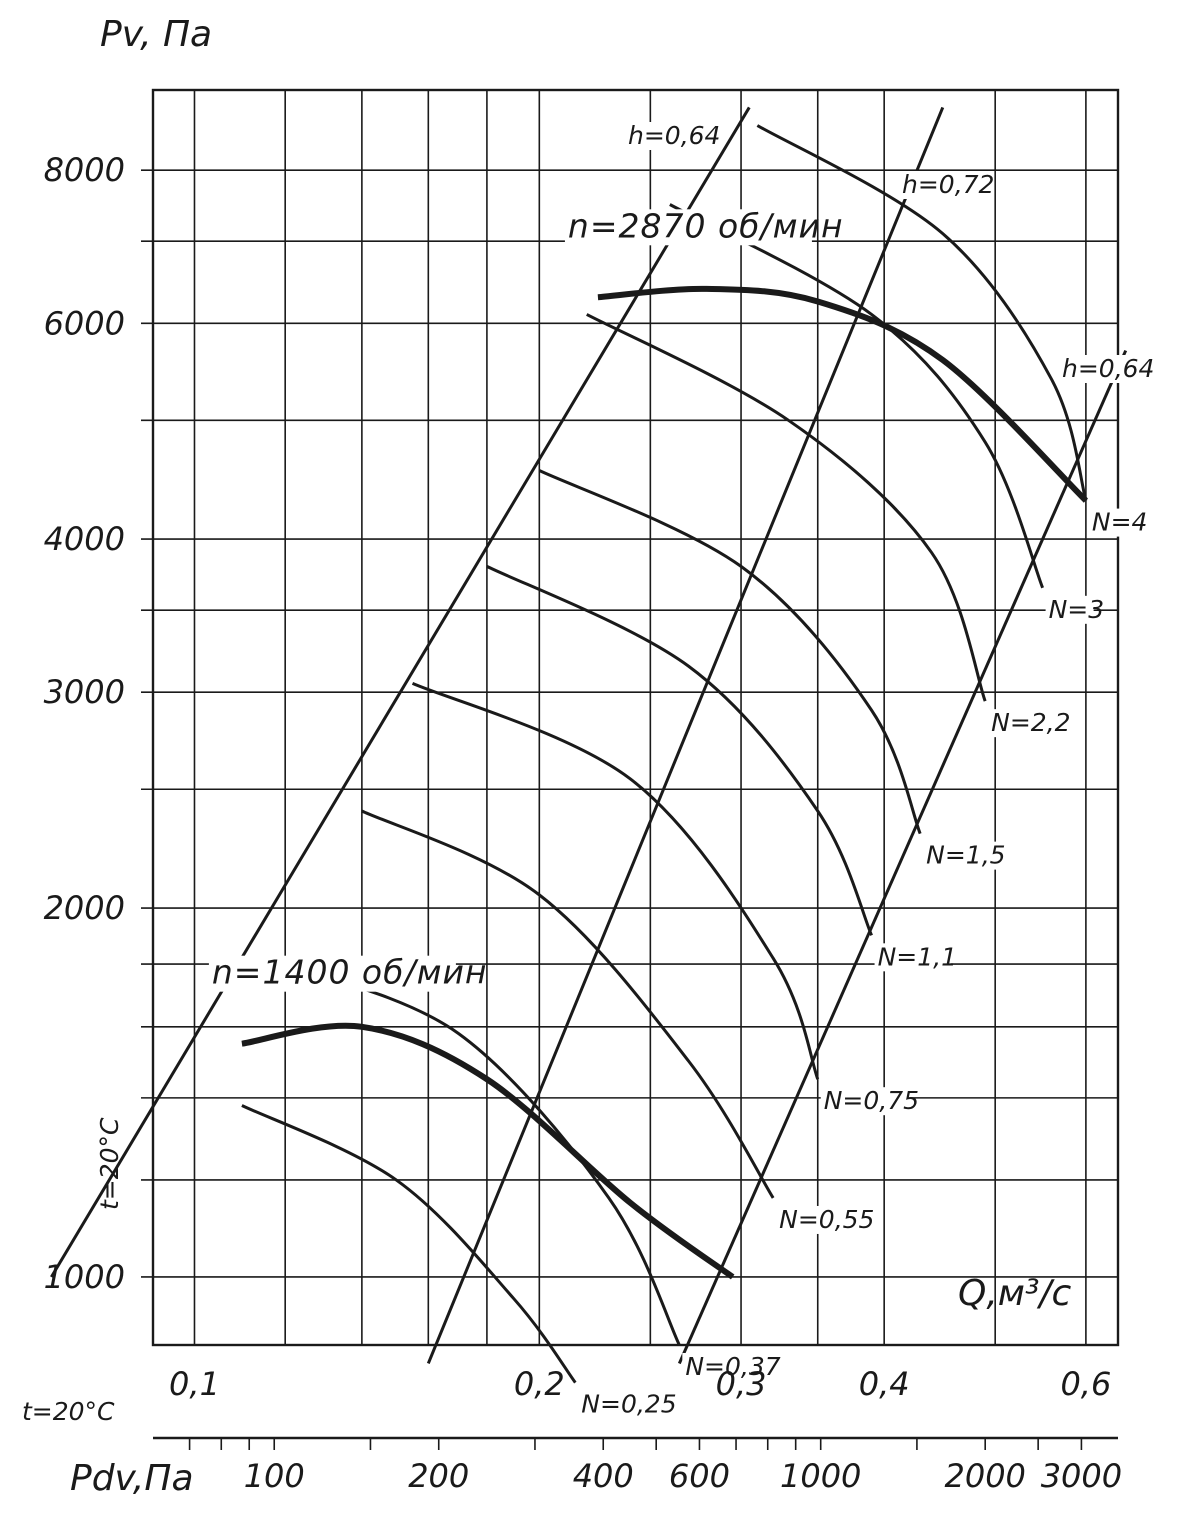  Describe the element at coordinates (984, 1476) in the screenshot. I see `pdv-tick-label: 2000` at that location.